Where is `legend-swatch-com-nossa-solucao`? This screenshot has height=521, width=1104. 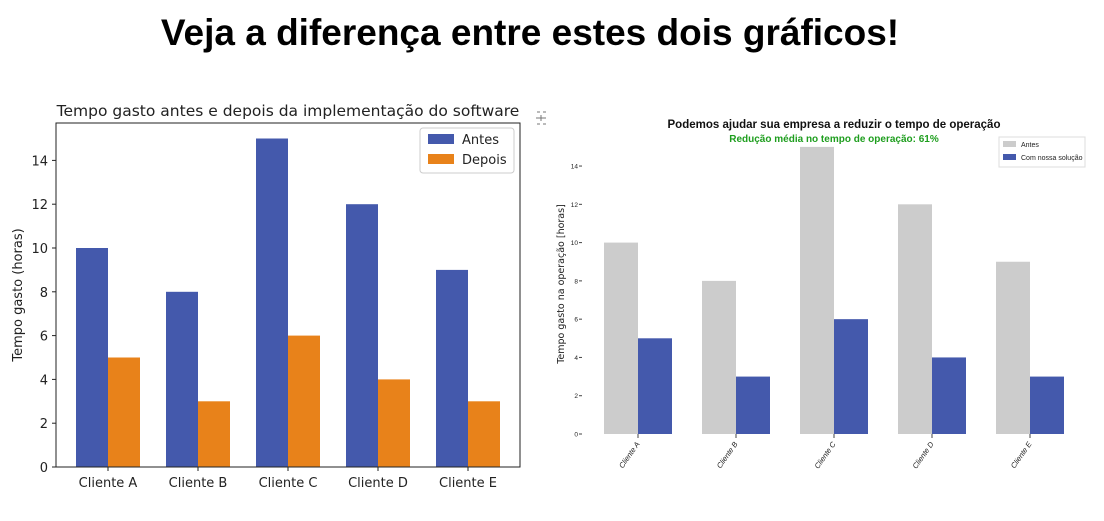
legend-swatch-com-nossa-solucao is located at coordinates (1009, 157).